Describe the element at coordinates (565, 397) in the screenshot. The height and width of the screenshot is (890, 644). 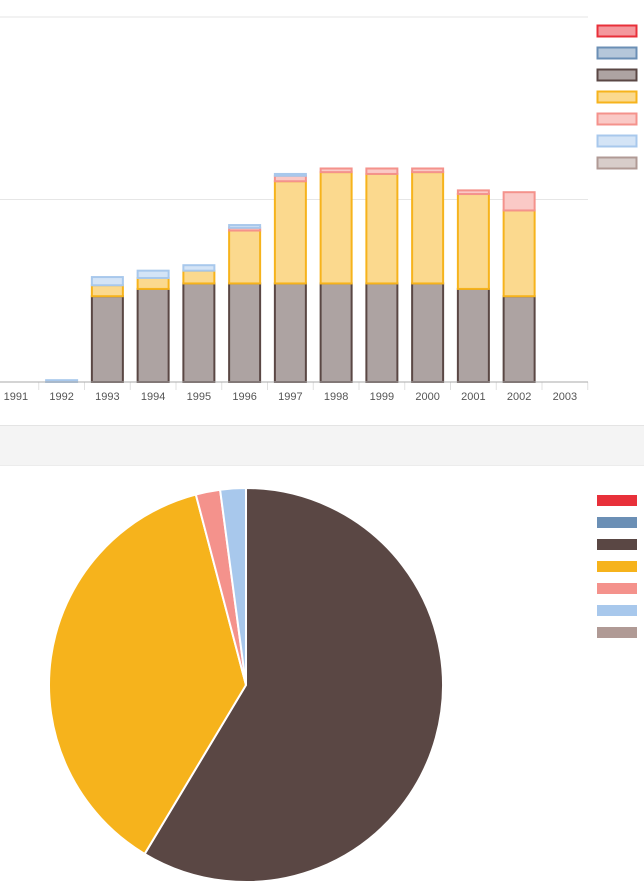
I see `x-tick-label: 2003` at that location.